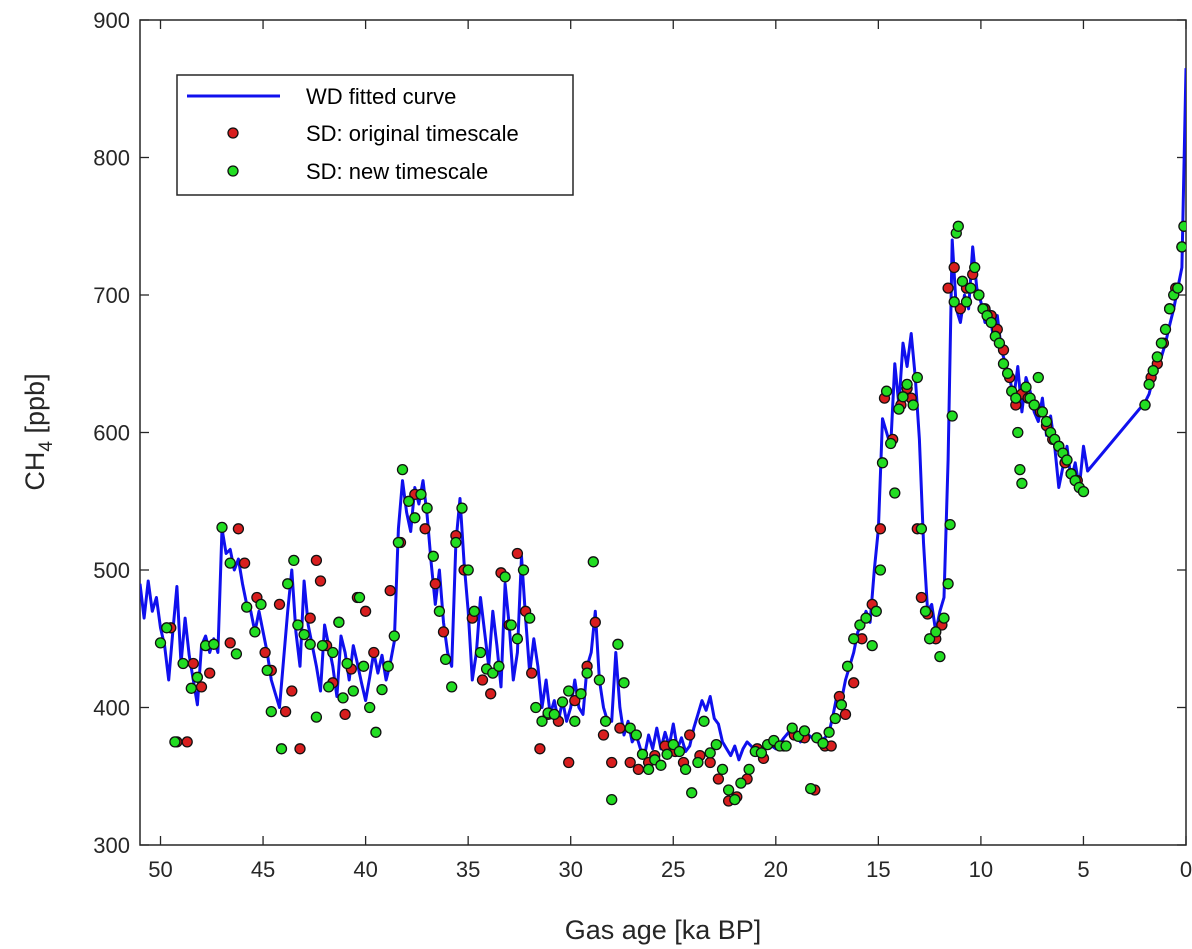 The image size is (1192, 949). Describe the element at coordinates (111, 20) in the screenshot. I see `y-tick-label: 900` at that location.